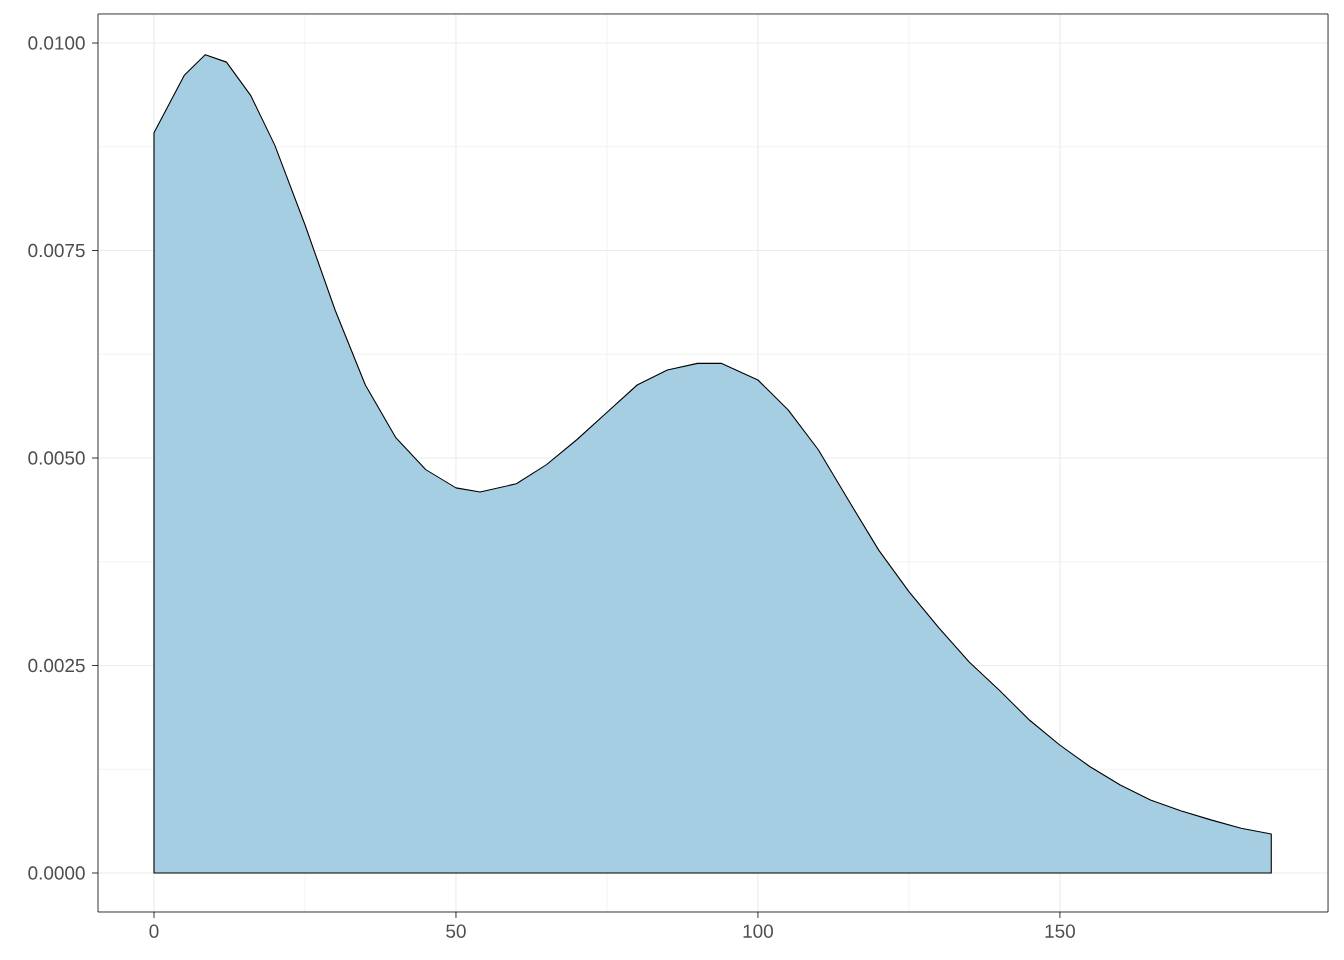 The width and height of the screenshot is (1344, 960). What do you see at coordinates (56, 873) in the screenshot?
I see `y-tick-label: 0.0000` at bounding box center [56, 873].